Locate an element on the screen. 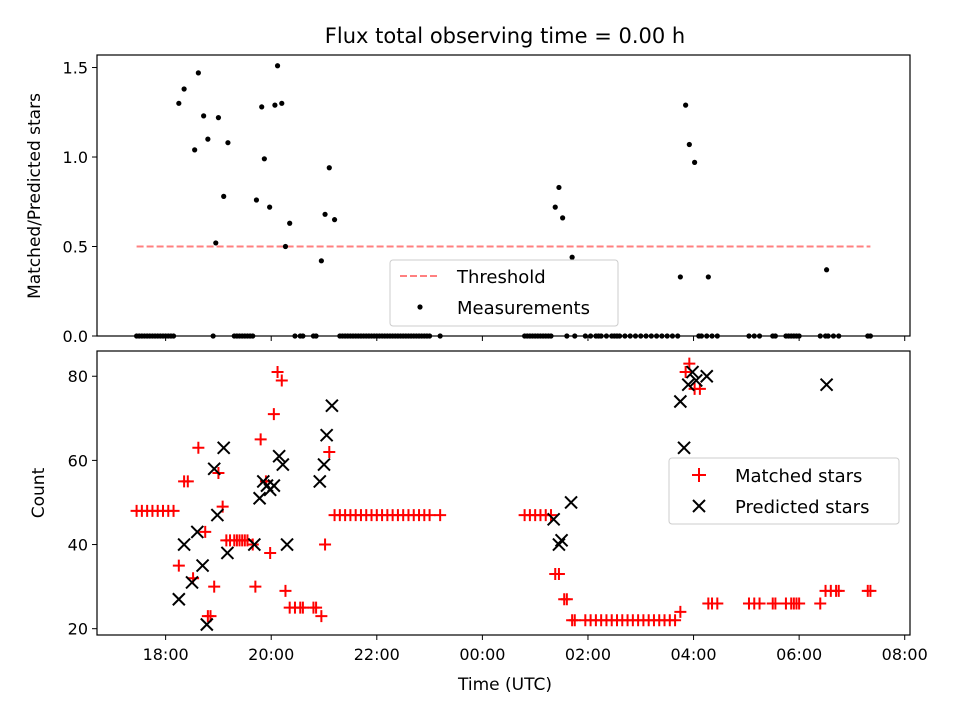  top-legend-frame is located at coordinates (504, 293).